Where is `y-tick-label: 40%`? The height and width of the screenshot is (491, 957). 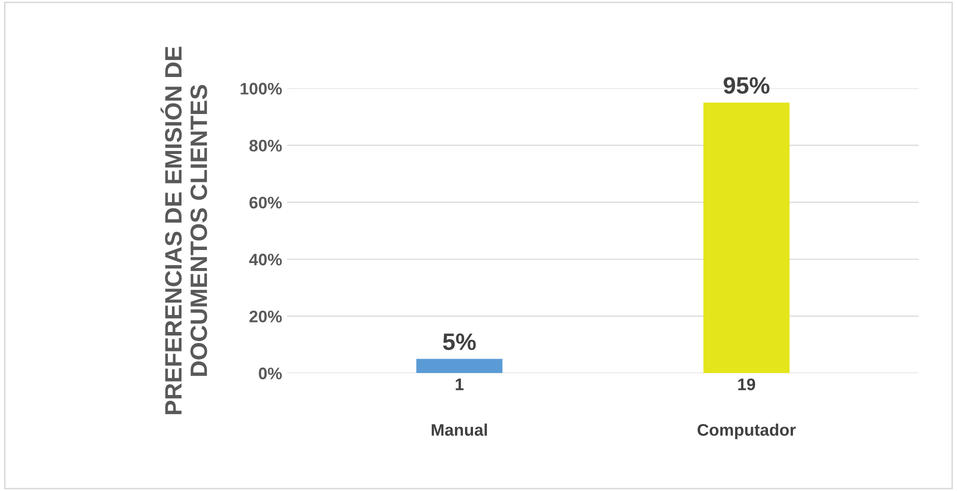
y-tick-label: 40% is located at coordinates (265, 260).